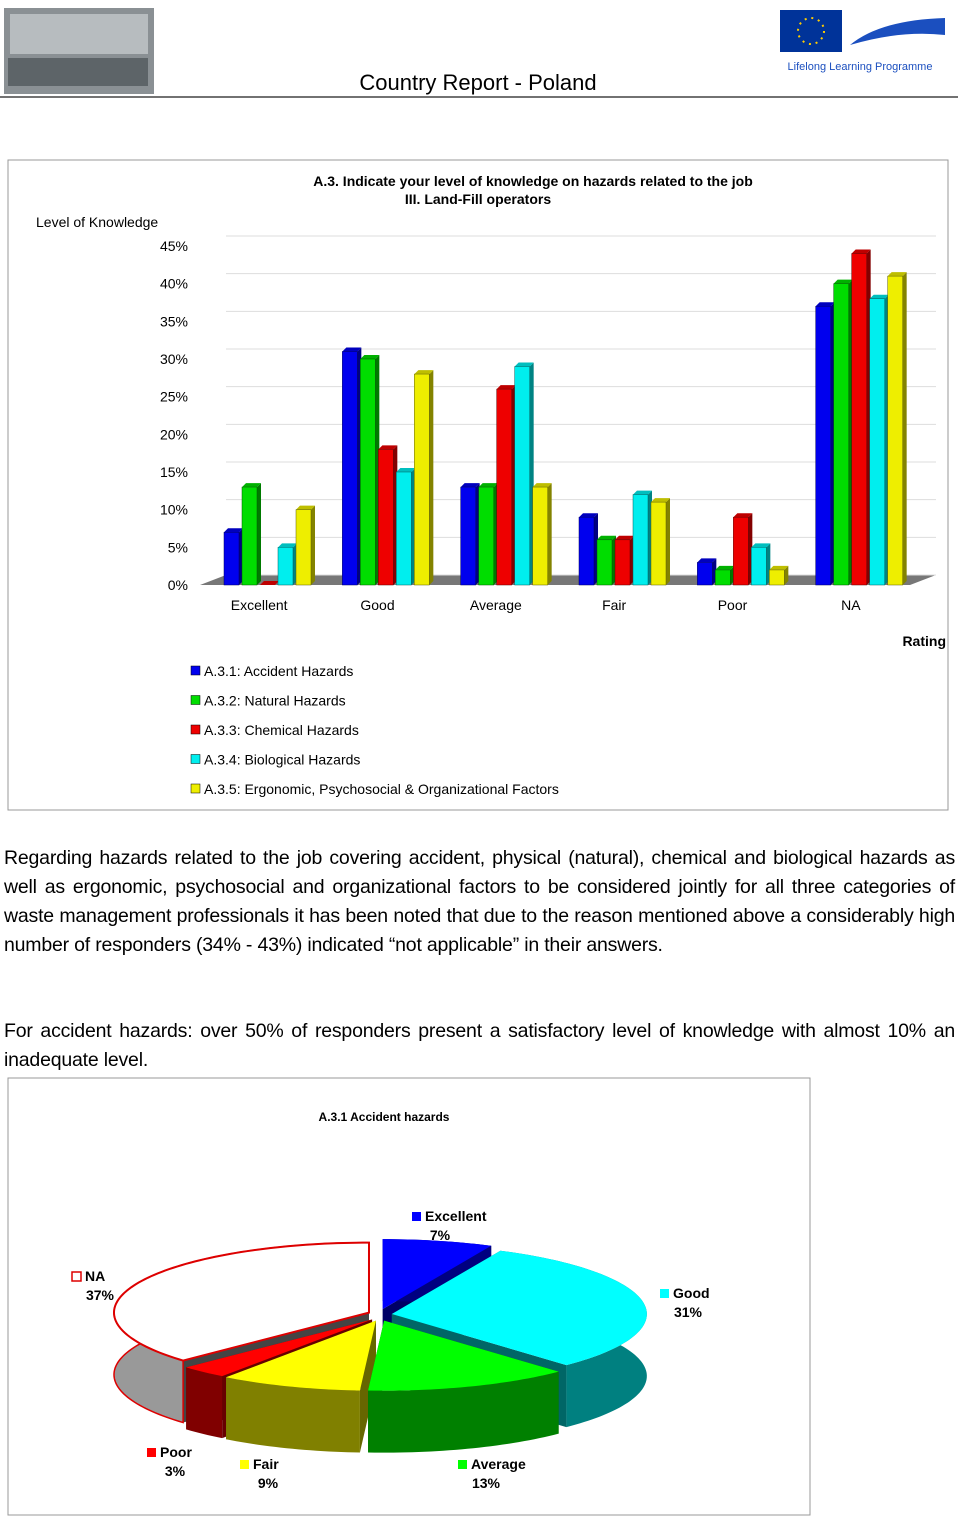  What do you see at coordinates (384, 1117) in the screenshot?
I see `chart-title: A.3.1 Accident hazards` at bounding box center [384, 1117].